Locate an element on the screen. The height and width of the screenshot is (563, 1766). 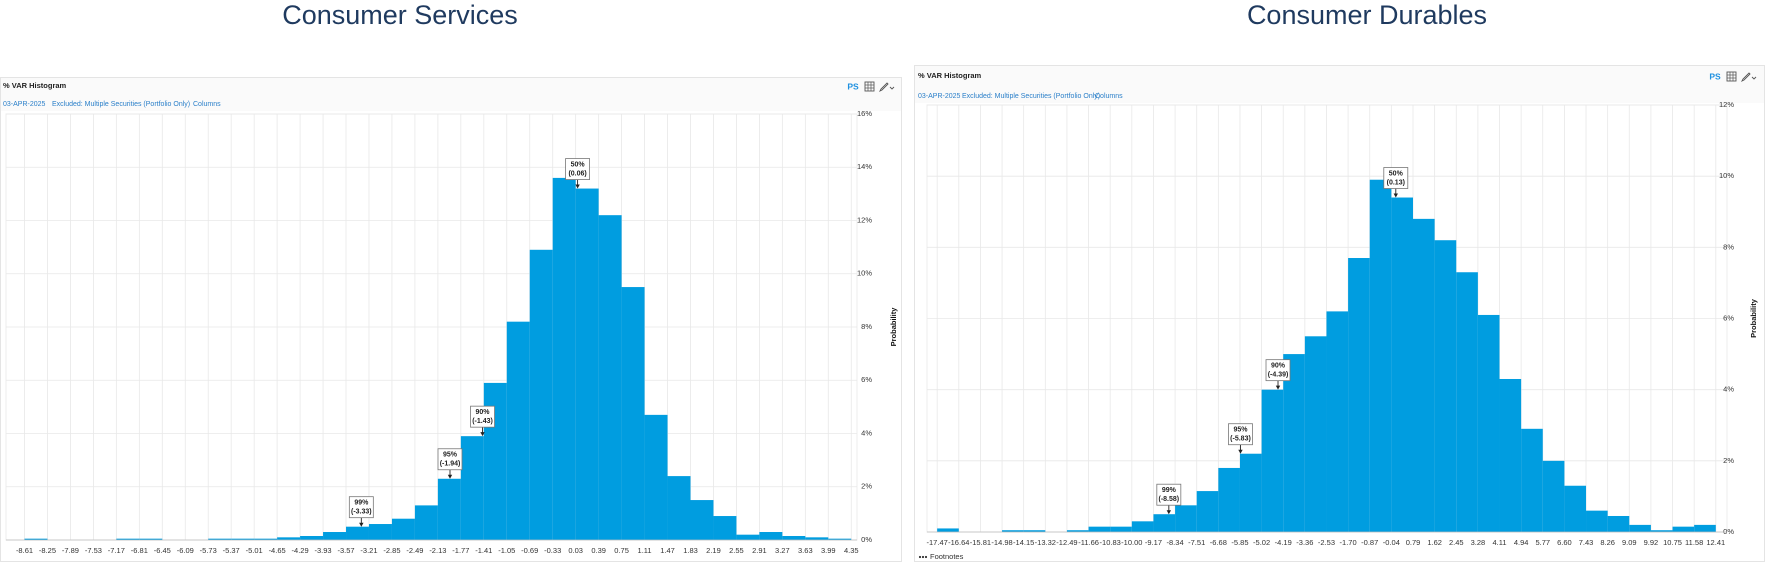
x-tick-label: 1.47 is located at coordinates (667, 550).